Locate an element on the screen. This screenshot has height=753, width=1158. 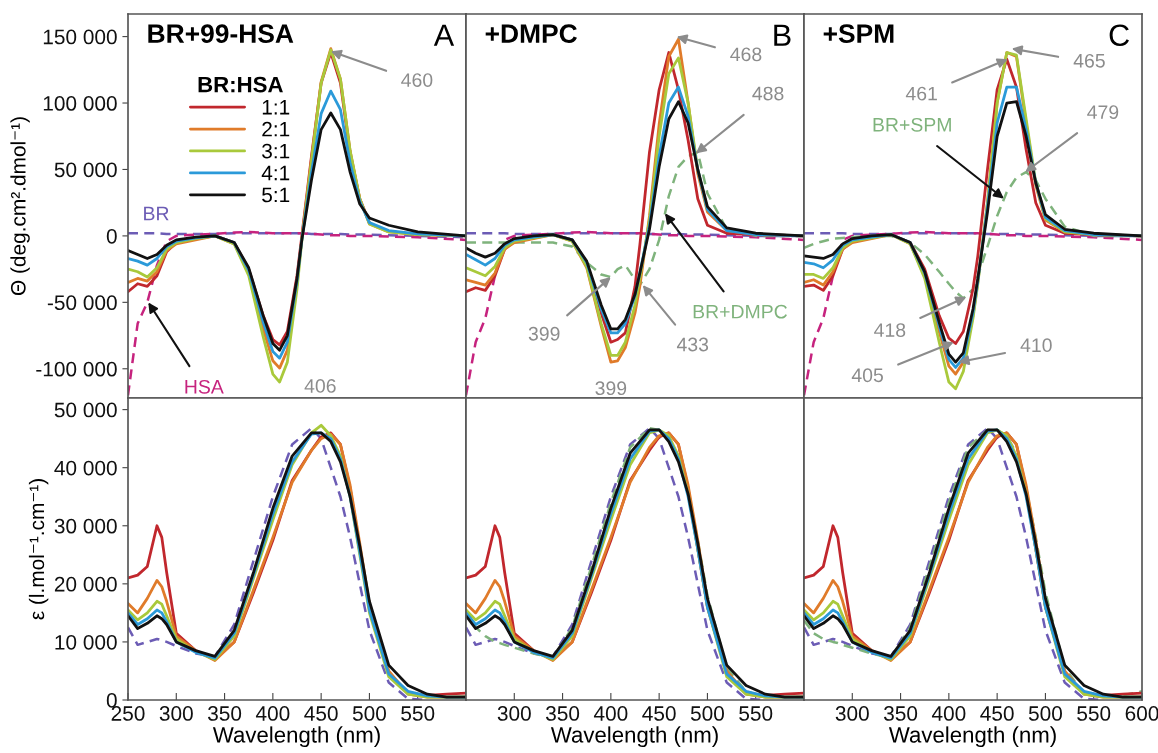
x-tick-label: 600 is located at coordinates (1141, 713).